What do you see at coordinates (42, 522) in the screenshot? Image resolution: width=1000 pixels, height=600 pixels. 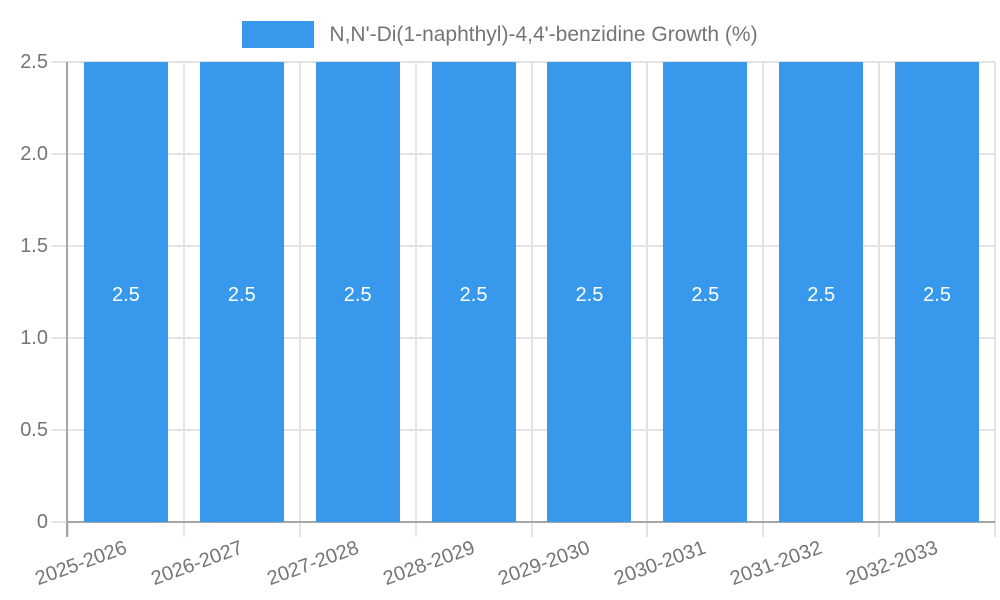 I see `y-axis-label: 0` at bounding box center [42, 522].